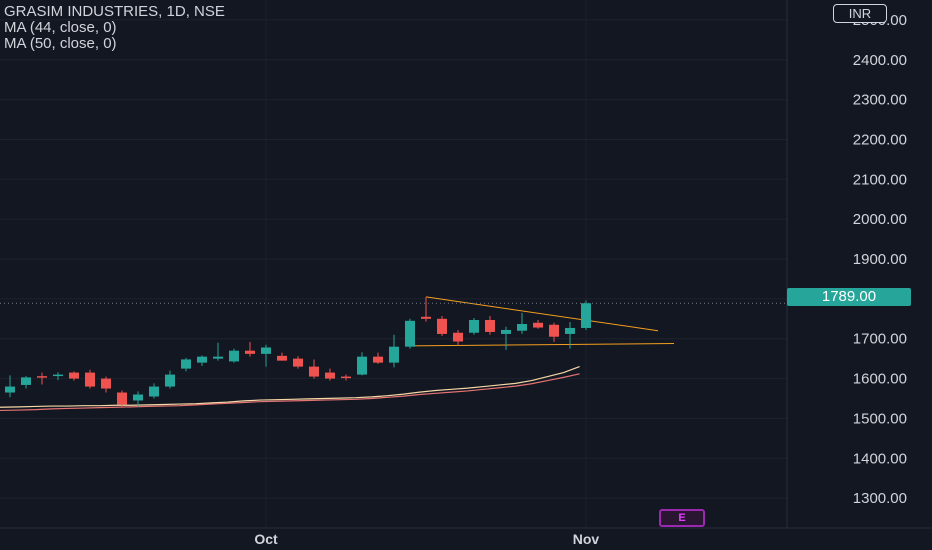  I want to click on earnings-event-marker: E, so click(682, 518).